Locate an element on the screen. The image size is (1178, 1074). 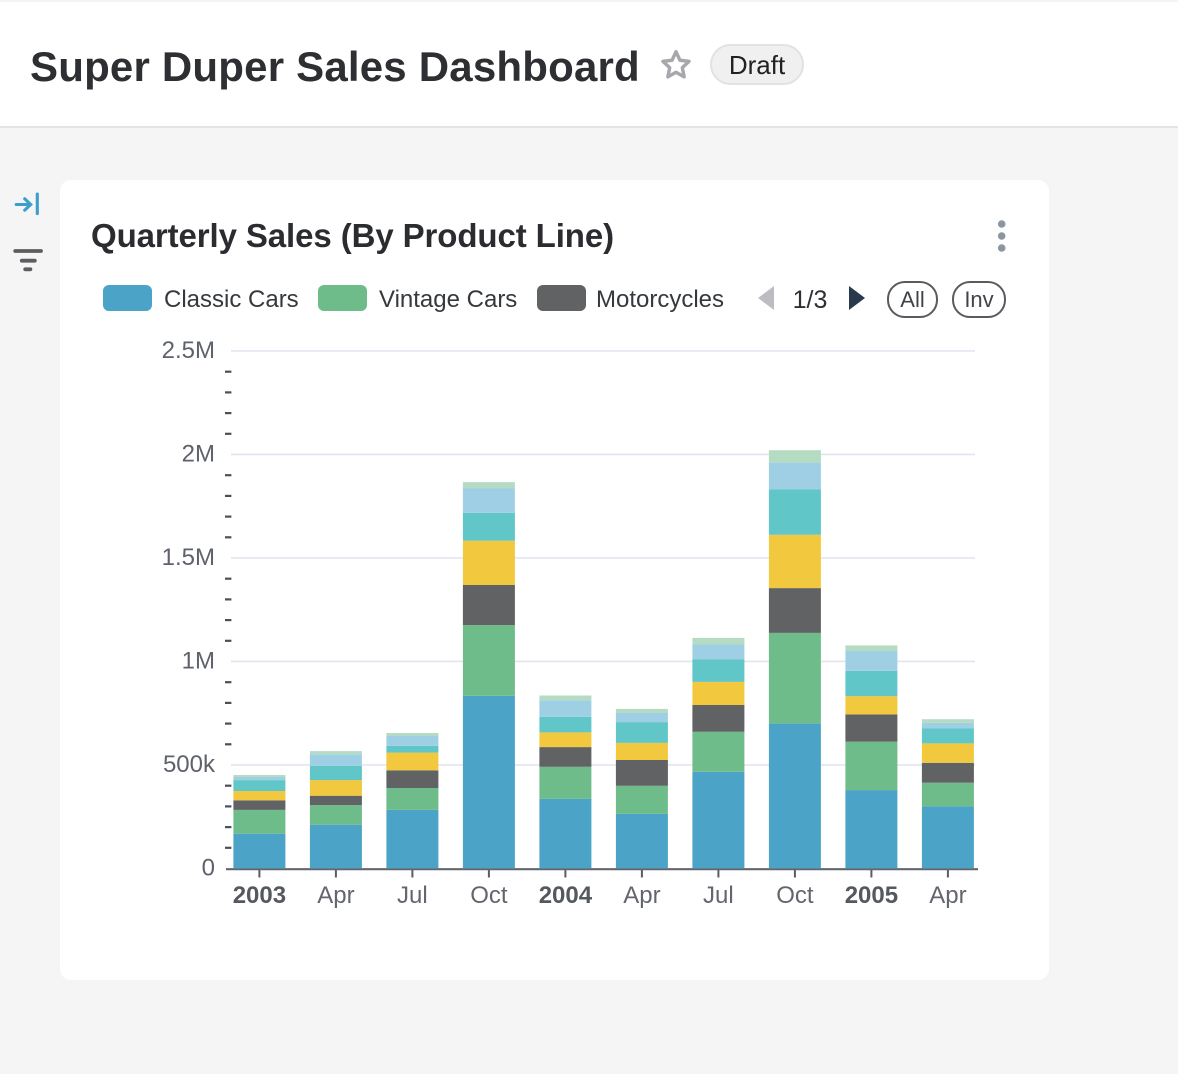
svg-text: 1.5M is located at coordinates (188, 557).